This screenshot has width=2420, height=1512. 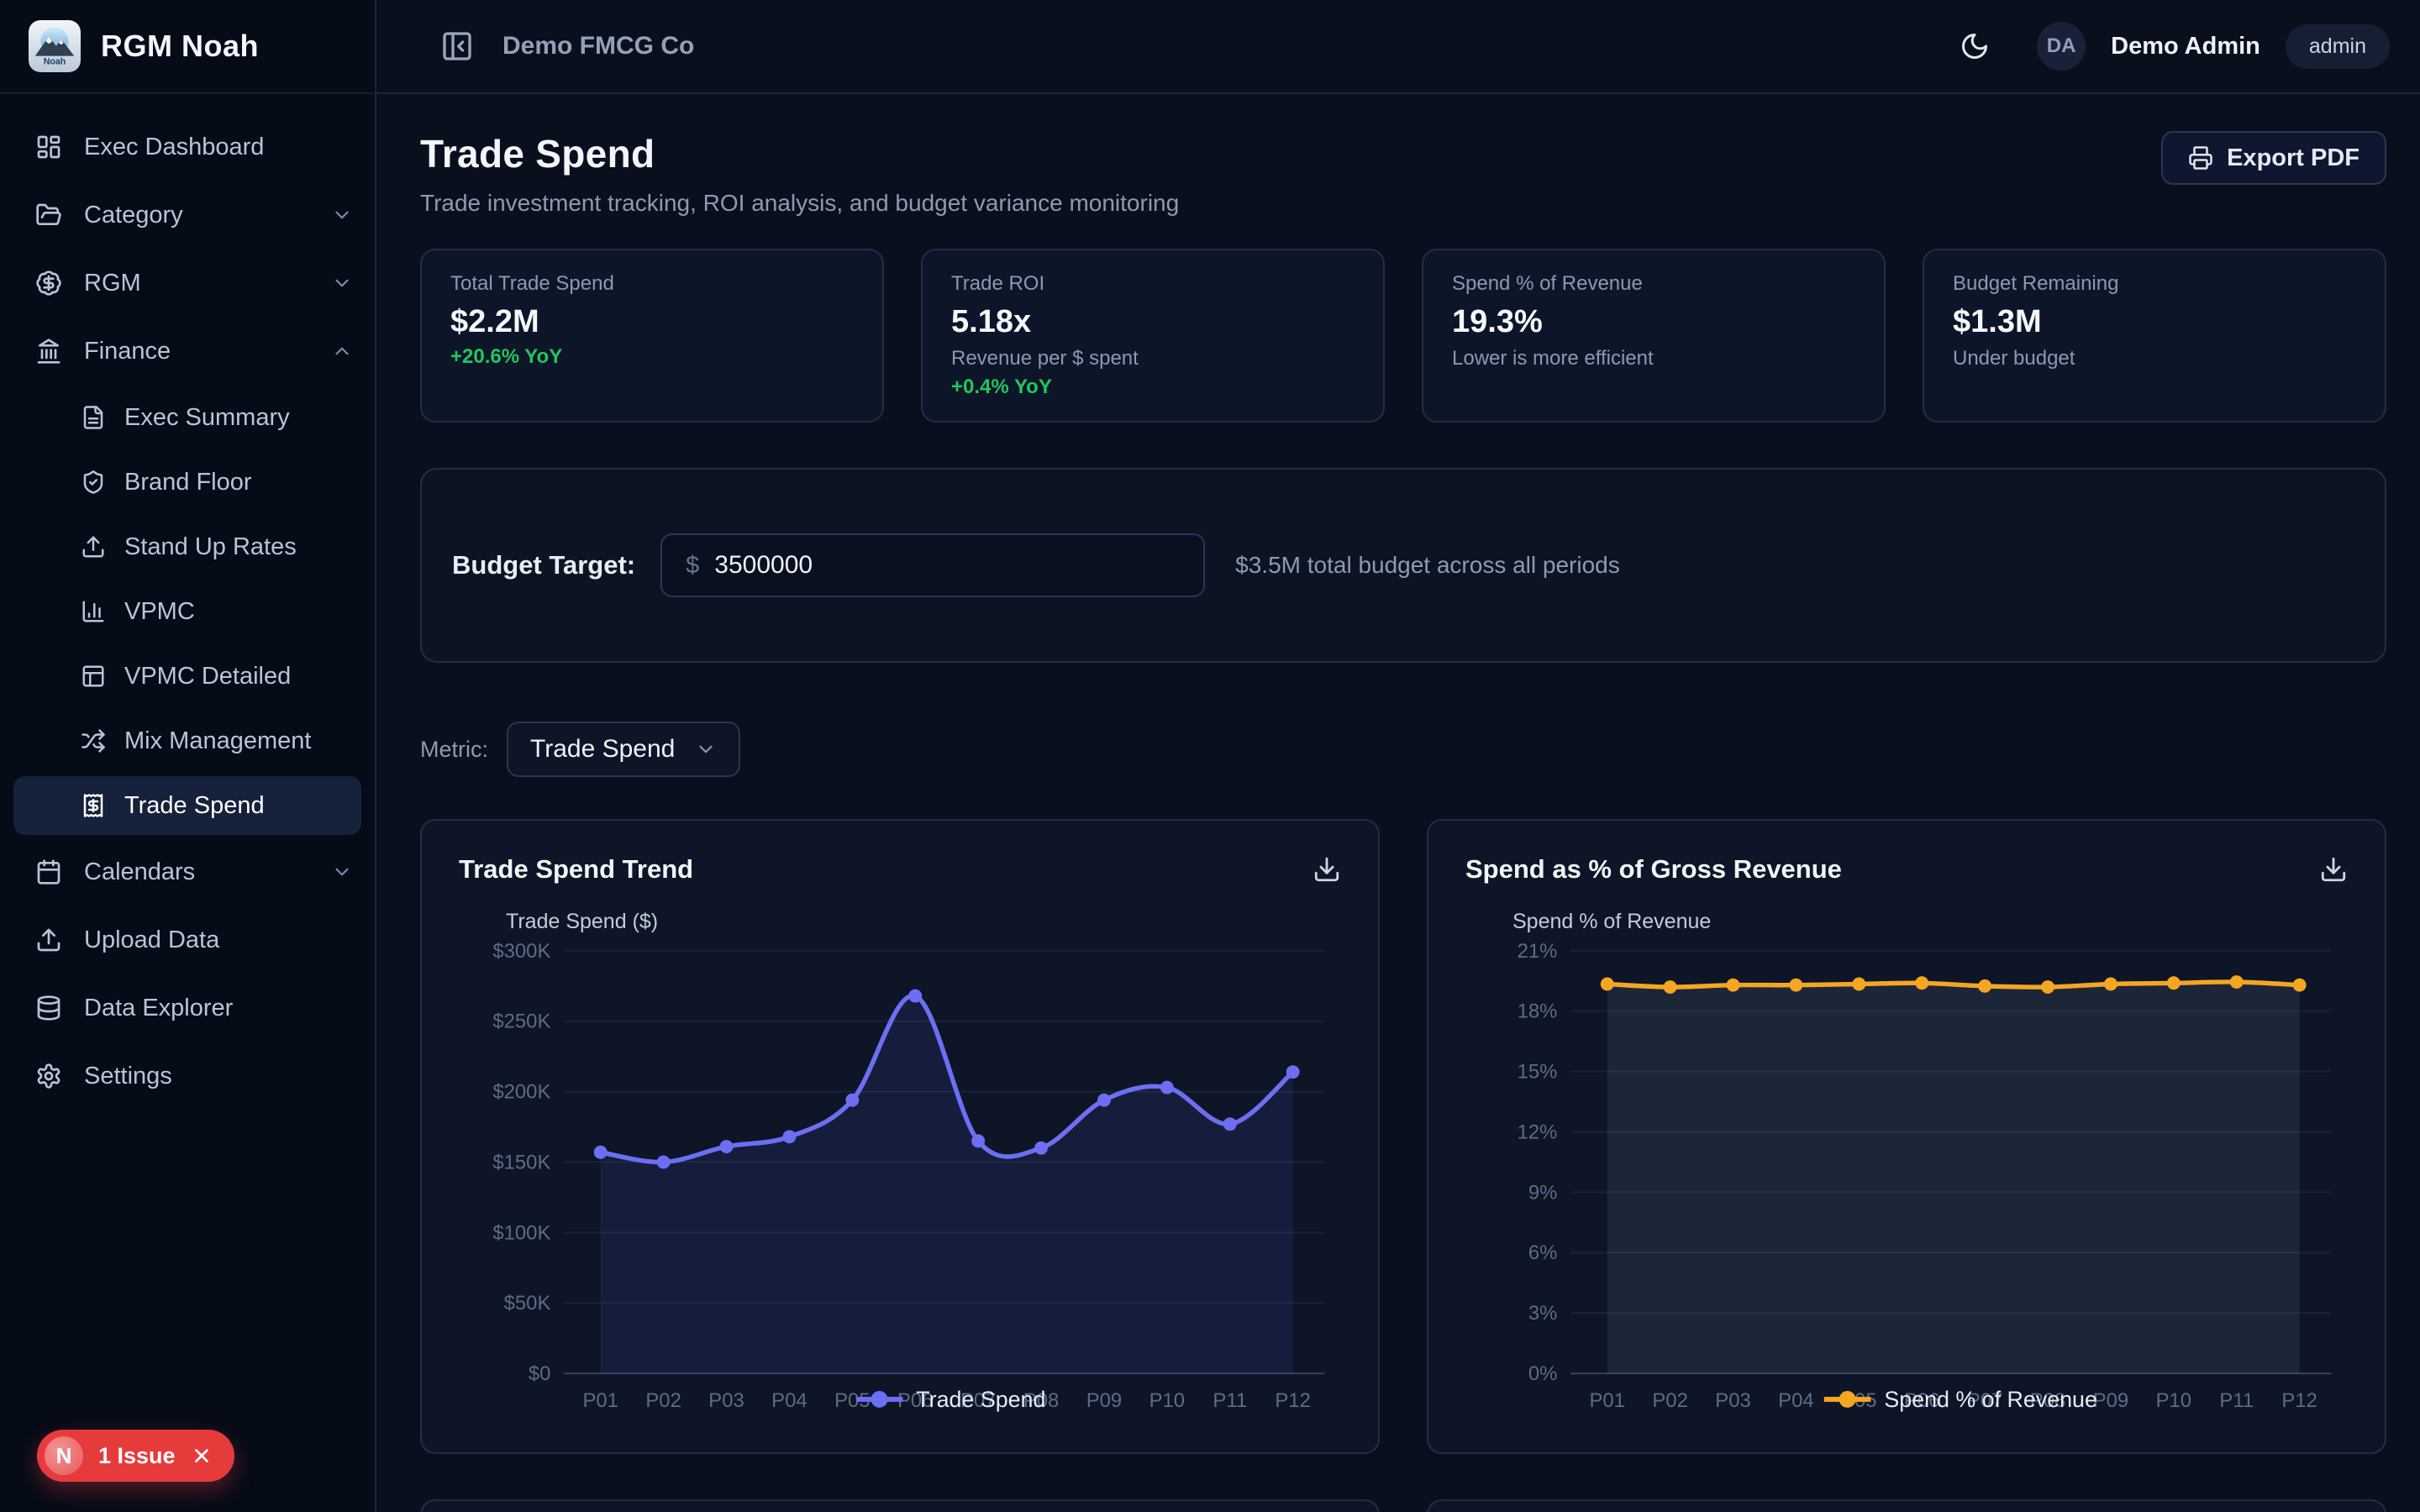 I want to click on sidebar-item-stand-up-rates: Stand Up Rates, so click(x=187, y=546).